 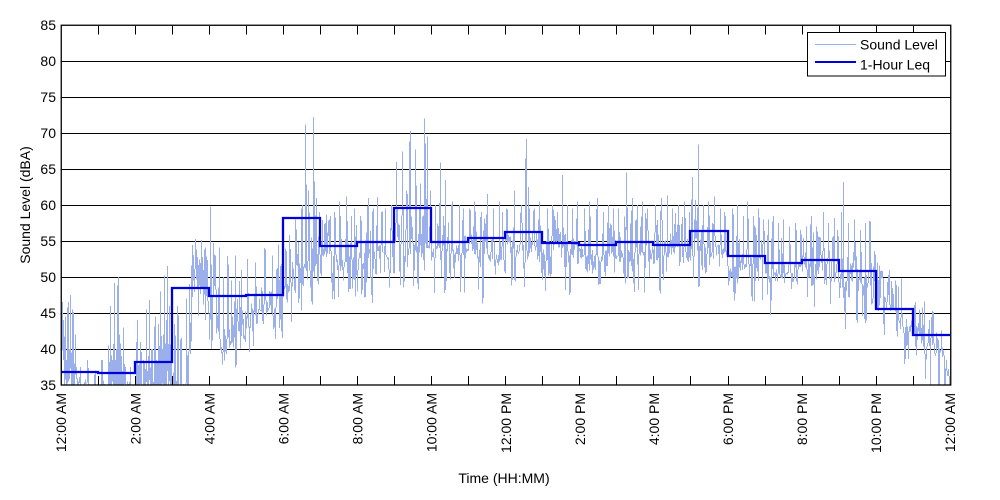 I want to click on svg-text: 4:00 AM, so click(x=209, y=418).